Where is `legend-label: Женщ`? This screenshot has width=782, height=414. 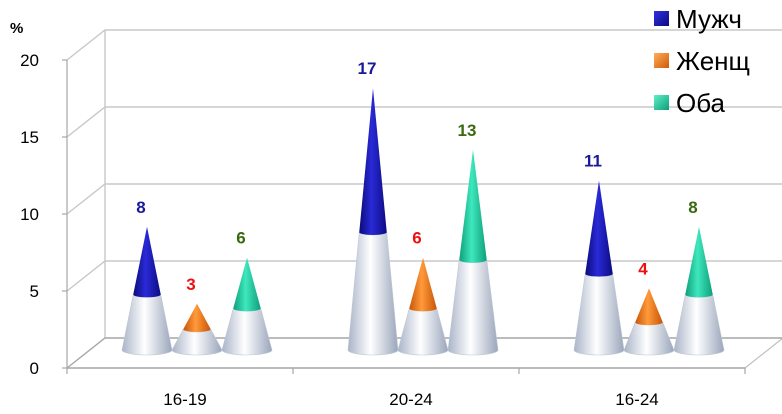 legend-label: Женщ is located at coordinates (713, 61).